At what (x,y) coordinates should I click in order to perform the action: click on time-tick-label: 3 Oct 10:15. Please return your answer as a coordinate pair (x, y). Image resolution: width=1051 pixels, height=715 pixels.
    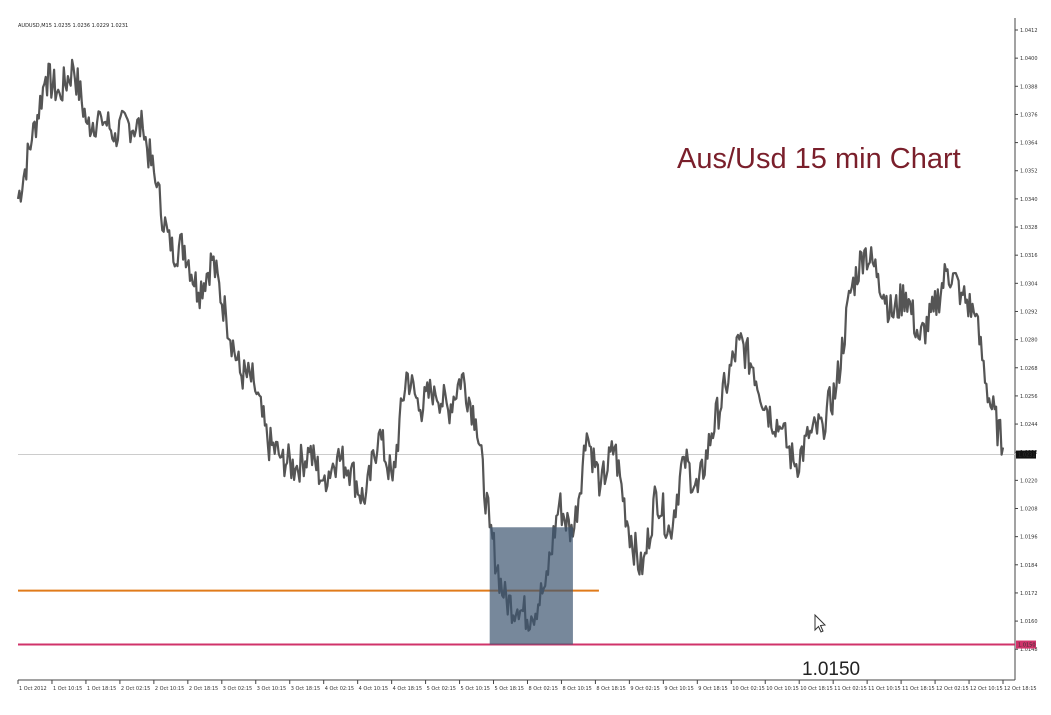
    Looking at the image, I should click on (271, 689).